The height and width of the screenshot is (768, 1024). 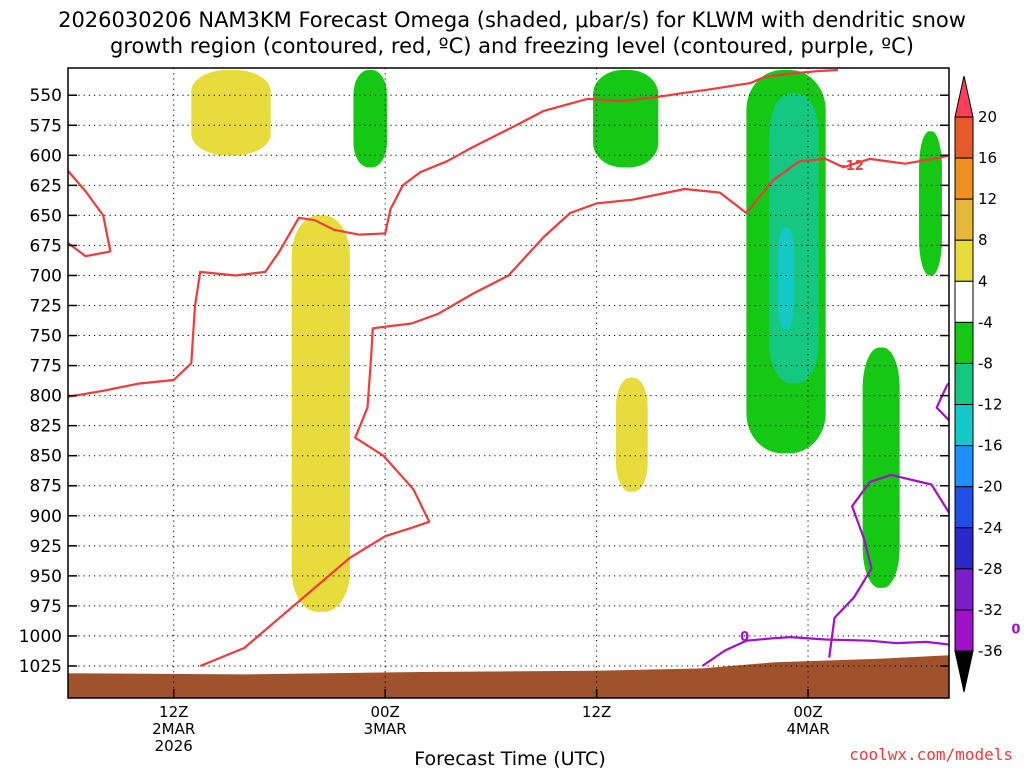 I want to click on y-tick-label: 850, so click(x=46, y=457).